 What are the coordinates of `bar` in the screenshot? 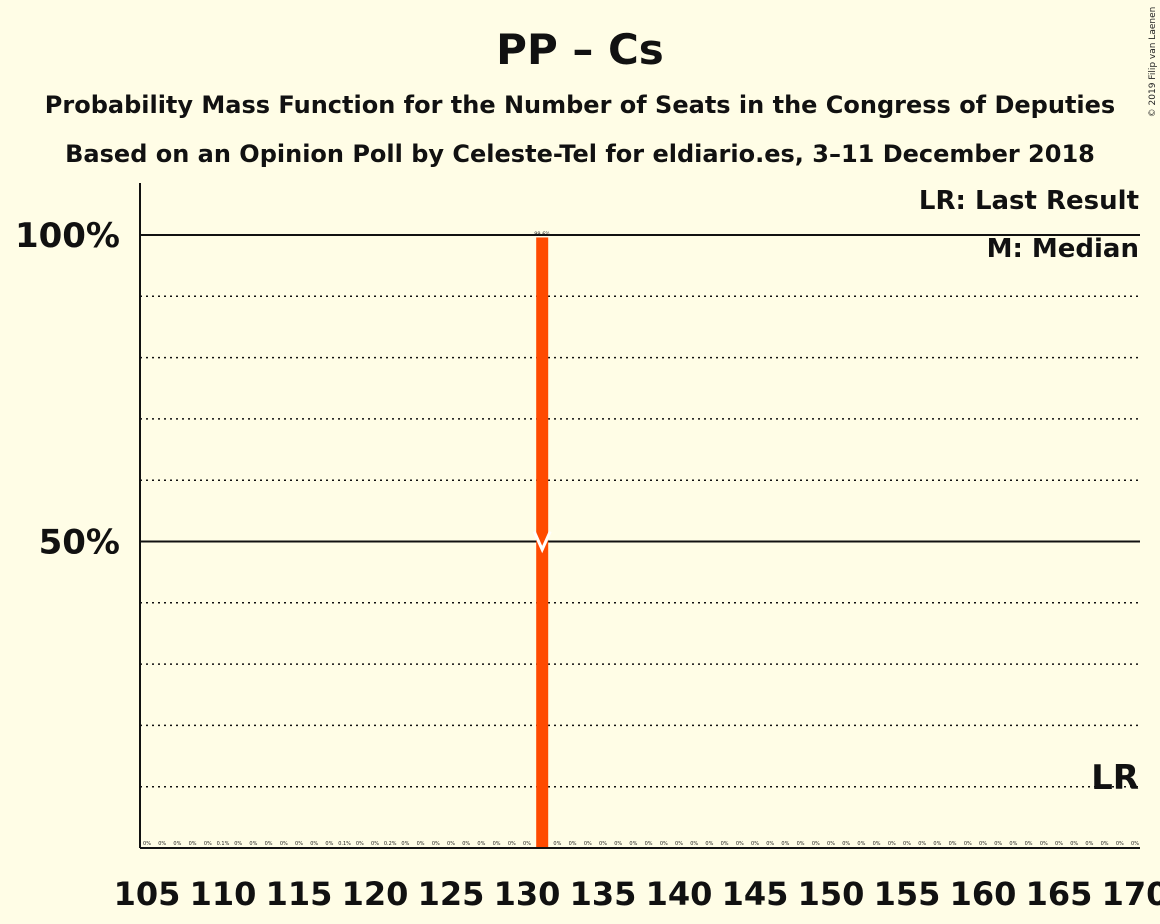 It's located at (542, 542).